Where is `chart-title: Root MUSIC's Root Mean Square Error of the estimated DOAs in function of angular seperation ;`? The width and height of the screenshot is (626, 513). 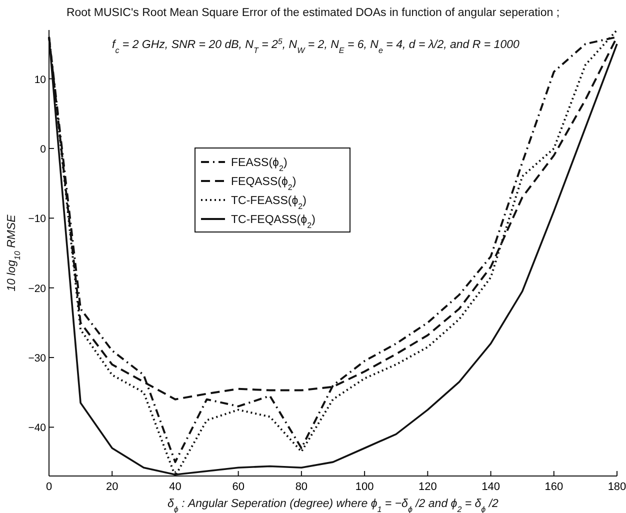 chart-title: Root MUSIC's Root Mean Square Error of the estimated DOAs in function of angular seperation ; is located at coordinates (313, 13).